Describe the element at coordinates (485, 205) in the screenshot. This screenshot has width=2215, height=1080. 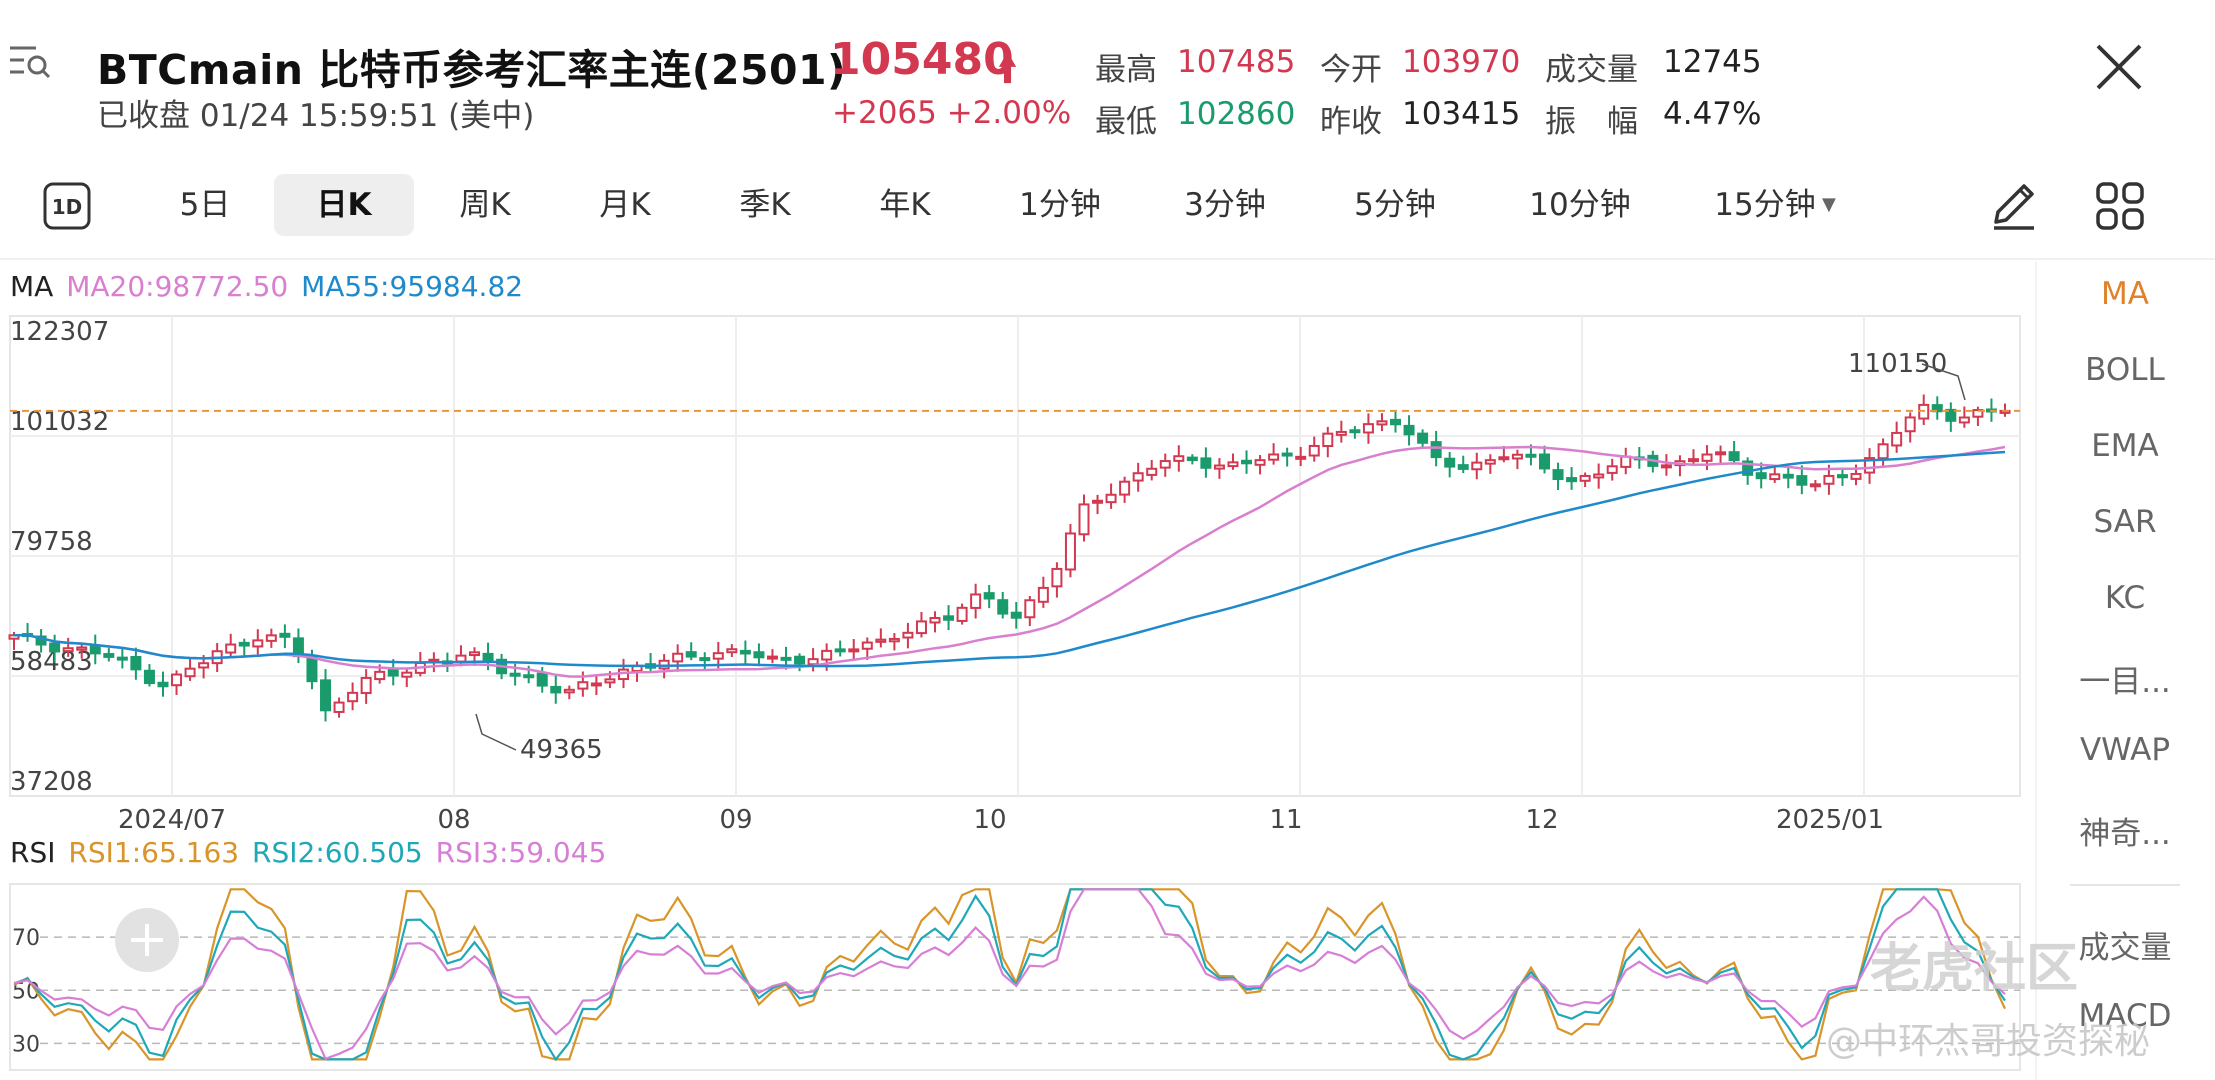
I see `tab-weekly-k: 周K` at that location.